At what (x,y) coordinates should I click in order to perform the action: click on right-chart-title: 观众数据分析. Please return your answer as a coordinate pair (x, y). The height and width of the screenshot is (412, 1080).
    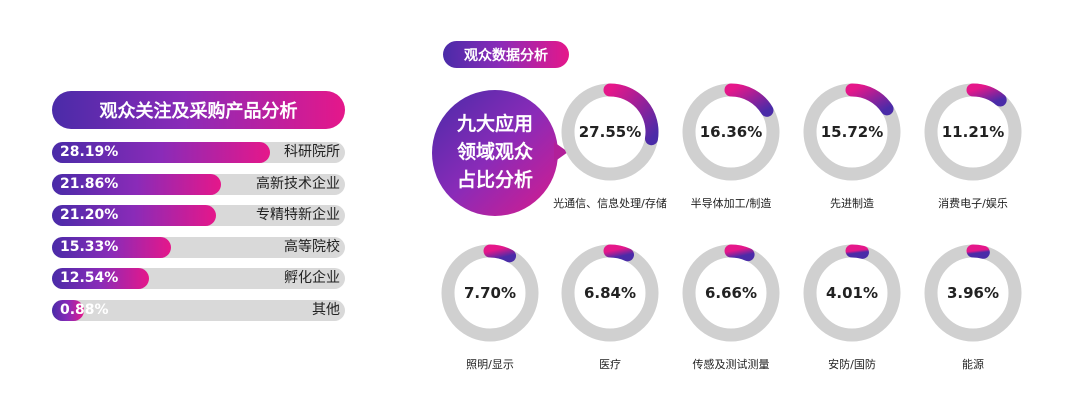
    Looking at the image, I should click on (506, 54).